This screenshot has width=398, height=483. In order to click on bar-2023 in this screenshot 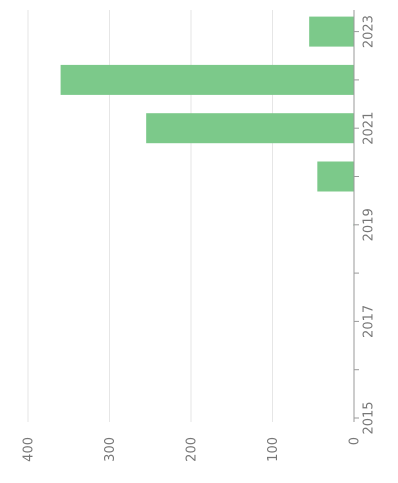, I will do `click(331, 31)`.